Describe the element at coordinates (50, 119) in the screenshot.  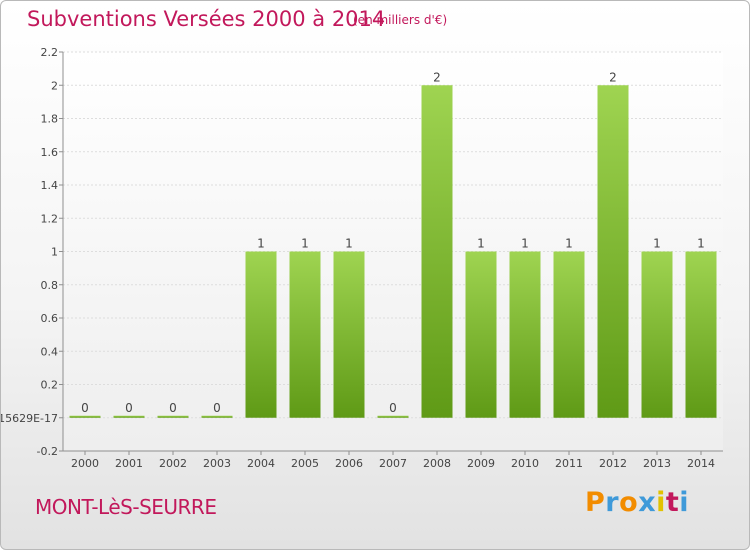
I see `y-tick-label: 1.8` at that location.